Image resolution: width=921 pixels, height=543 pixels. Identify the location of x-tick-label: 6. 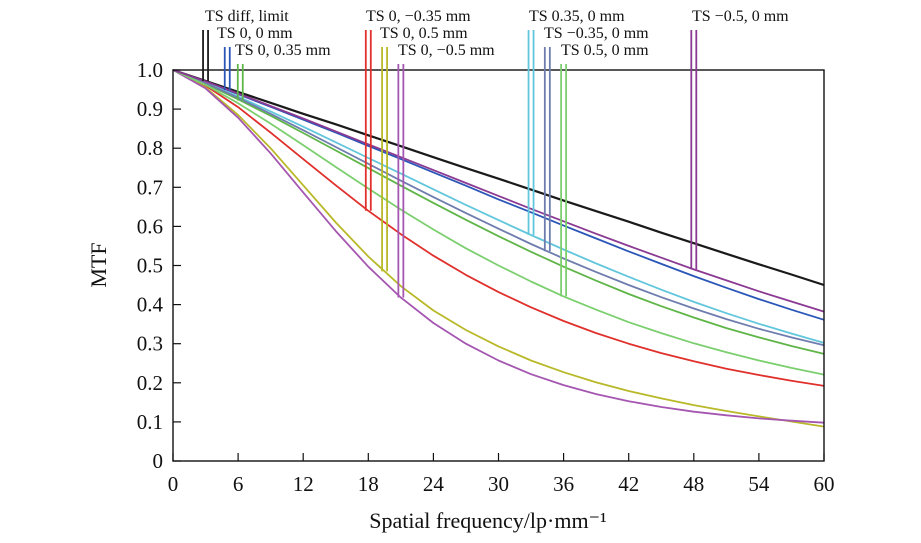
(238, 484).